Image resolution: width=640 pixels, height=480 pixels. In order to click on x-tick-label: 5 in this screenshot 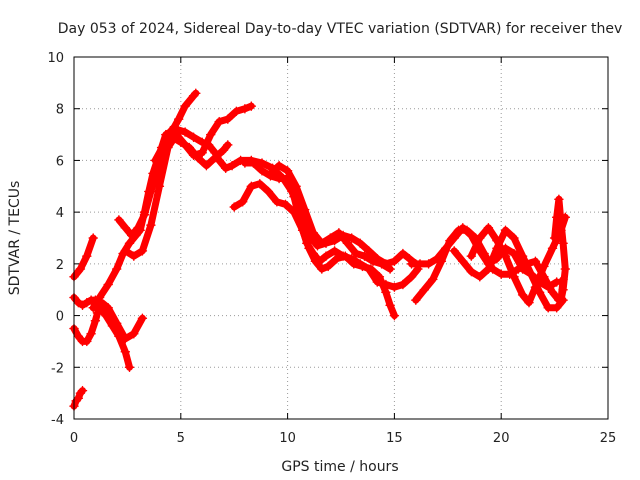, I will do `click(181, 438)`.